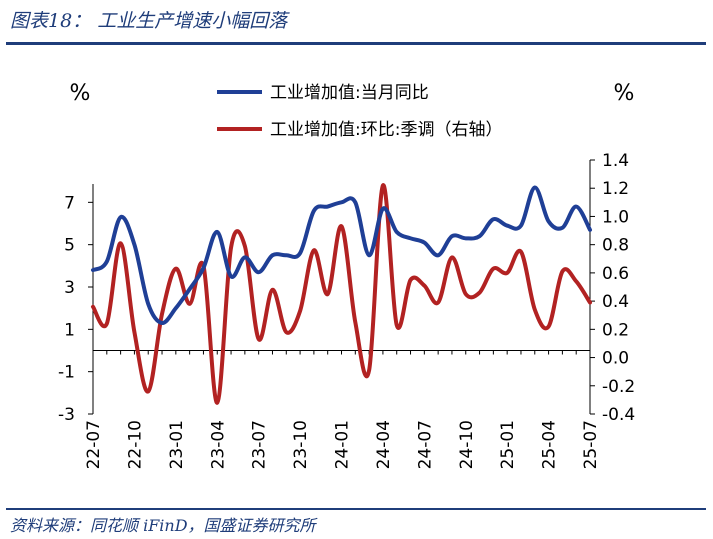 The width and height of the screenshot is (713, 539). Describe the element at coordinates (508, 444) in the screenshot. I see `x-tick-label: 25-01` at that location.